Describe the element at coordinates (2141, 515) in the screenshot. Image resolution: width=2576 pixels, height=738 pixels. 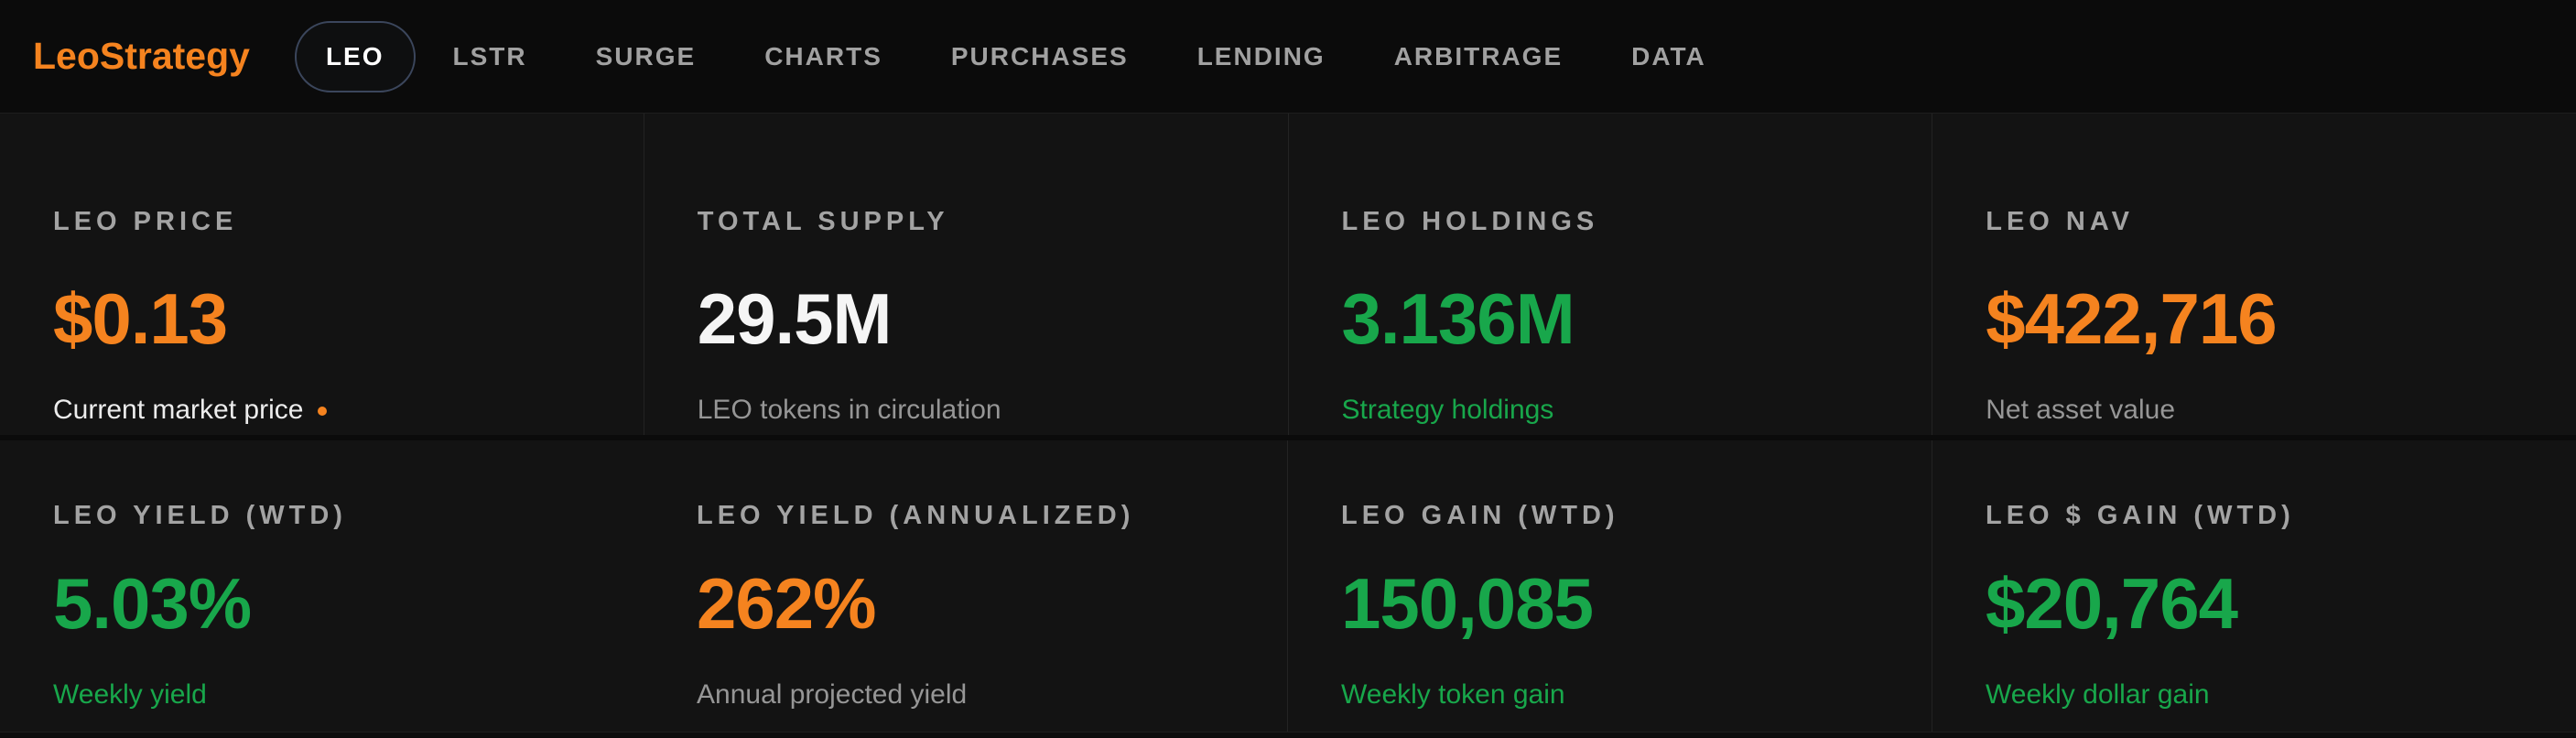
I see `stat-label: LEO $ GAIN (WTD)` at that location.